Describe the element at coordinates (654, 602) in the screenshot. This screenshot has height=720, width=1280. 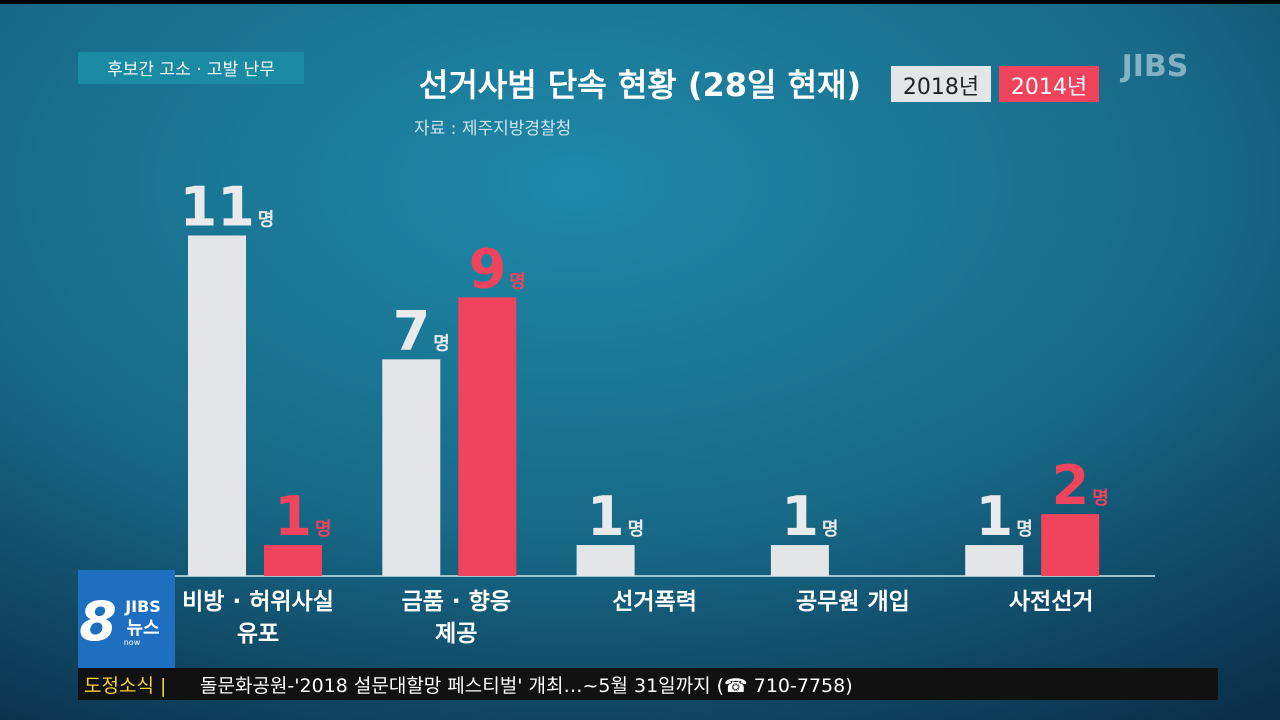
I see `x-tick-label: 선거폭력` at that location.